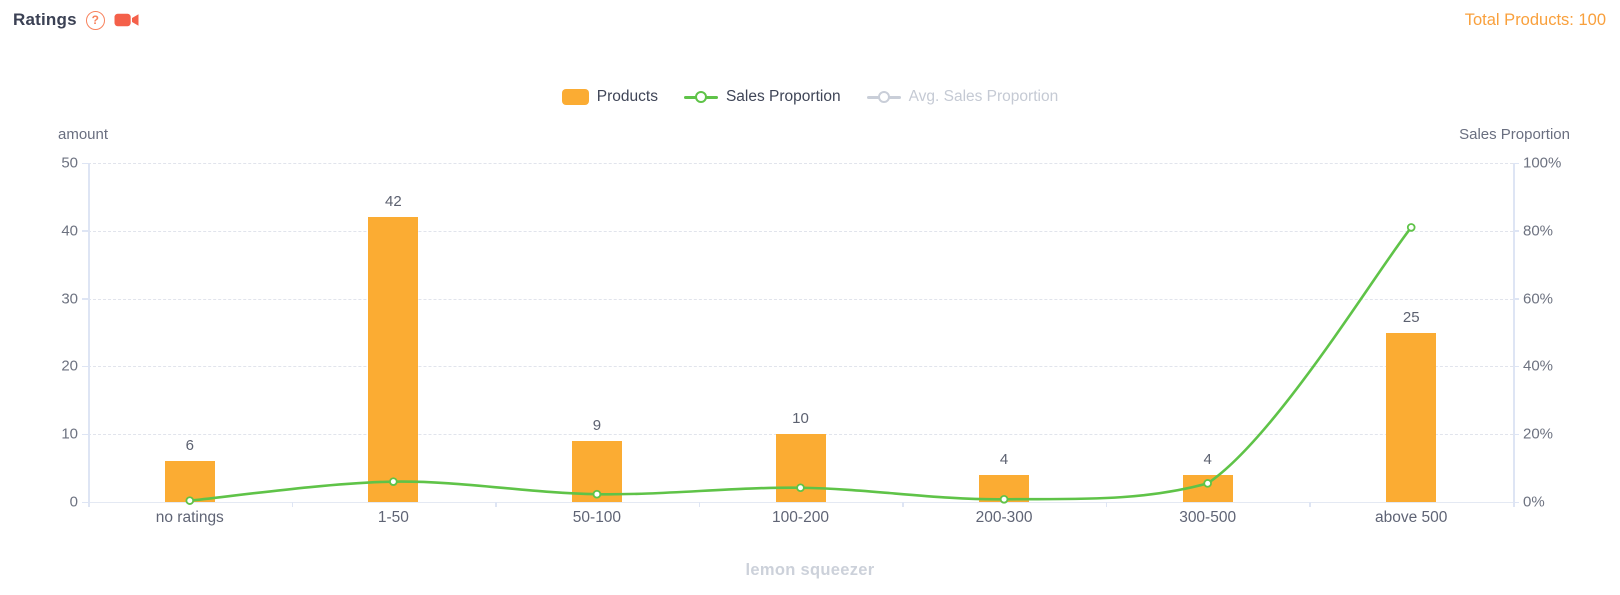 The width and height of the screenshot is (1620, 595). What do you see at coordinates (597, 517) in the screenshot?
I see `x-axis-category-label: 50-100` at bounding box center [597, 517].